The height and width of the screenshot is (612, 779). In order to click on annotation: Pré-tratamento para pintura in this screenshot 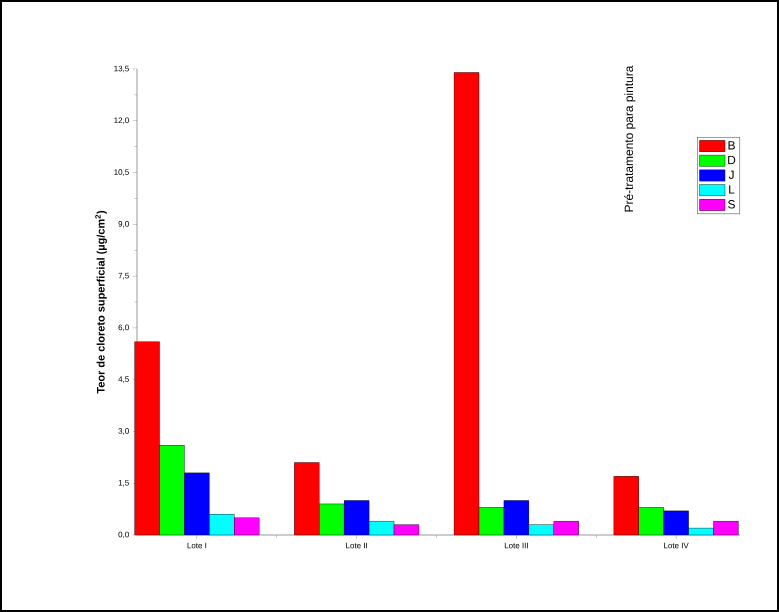, I will do `click(630, 139)`.